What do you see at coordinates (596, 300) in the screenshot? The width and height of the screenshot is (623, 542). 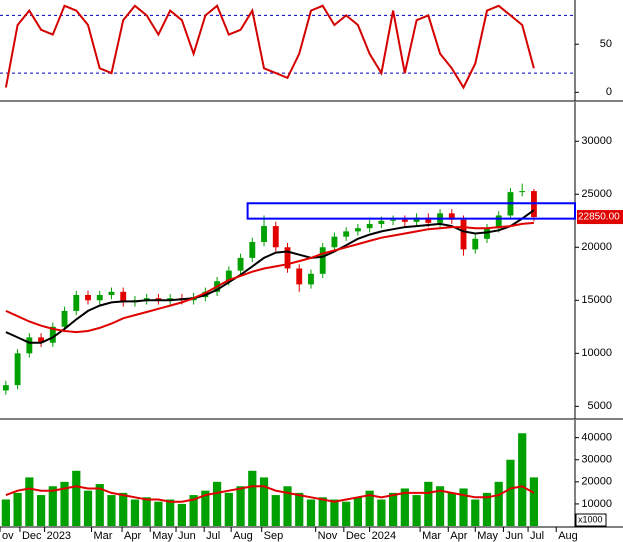 I see `y-tick-label: 15000` at bounding box center [596, 300].